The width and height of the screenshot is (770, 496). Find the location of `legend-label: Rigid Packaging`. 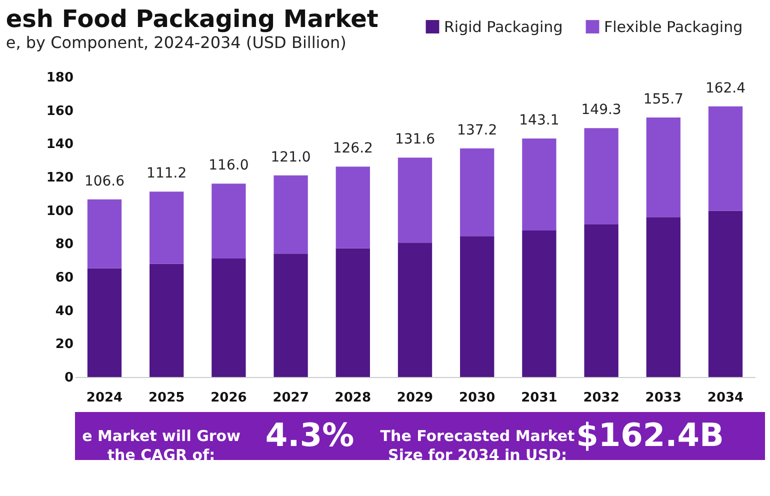

legend-label: Rigid Packaging is located at coordinates (503, 27).